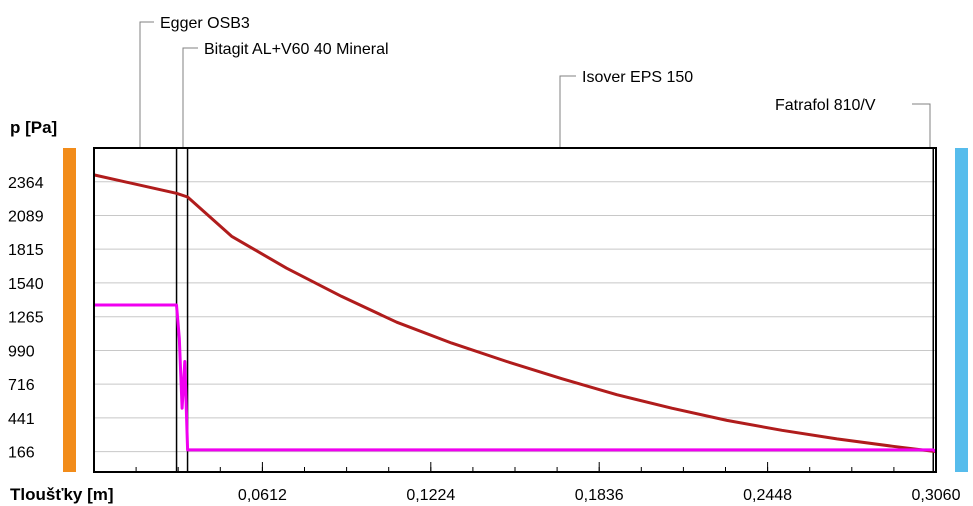 The width and height of the screenshot is (973, 506). What do you see at coordinates (936, 495) in the screenshot?
I see `x-tick-label: 0,3060` at bounding box center [936, 495].